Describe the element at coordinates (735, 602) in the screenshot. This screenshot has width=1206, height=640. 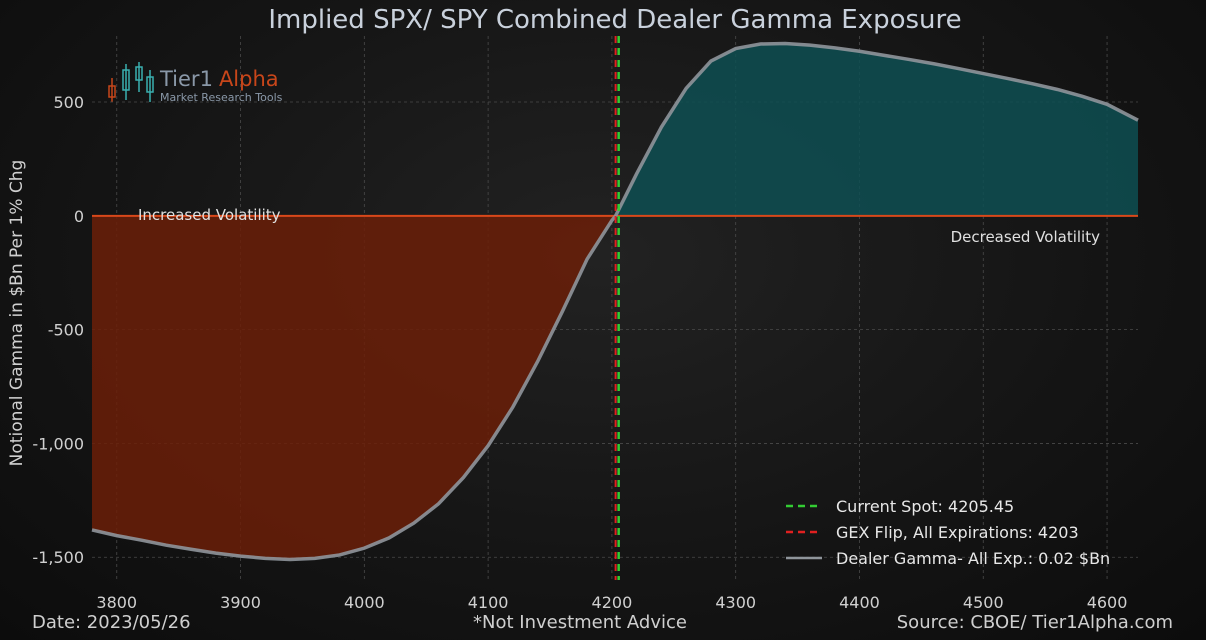
I see `x-tick-label: 4300` at that location.